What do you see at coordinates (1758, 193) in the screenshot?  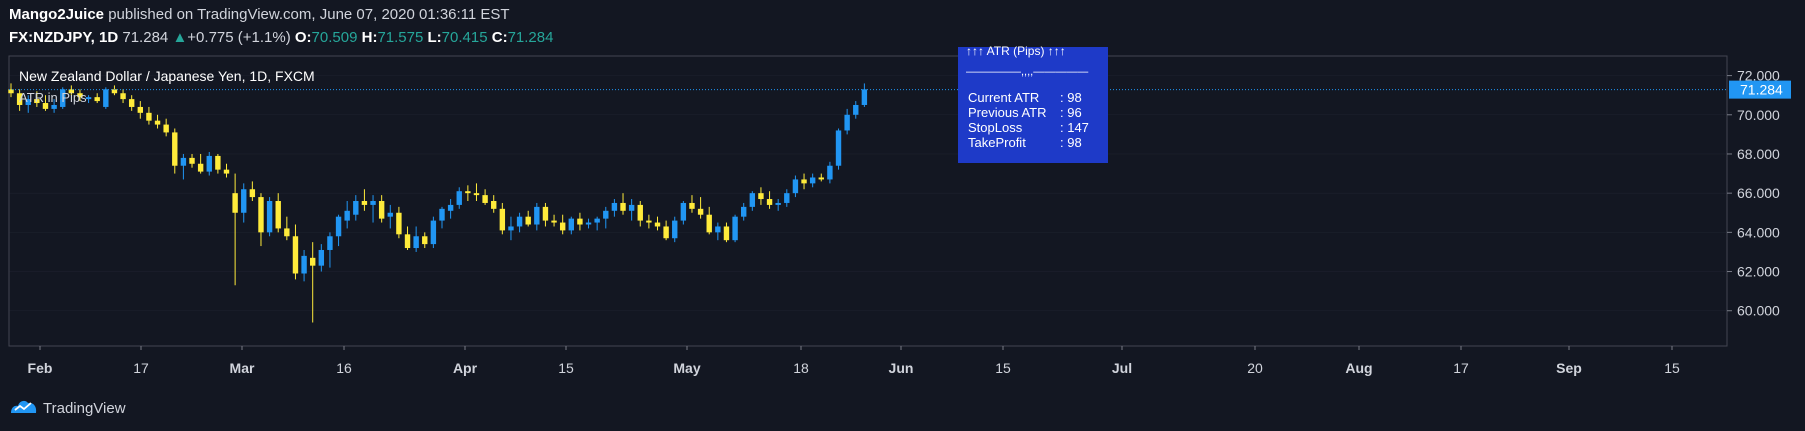 I see `price-tick-label: 66.000` at bounding box center [1758, 193].